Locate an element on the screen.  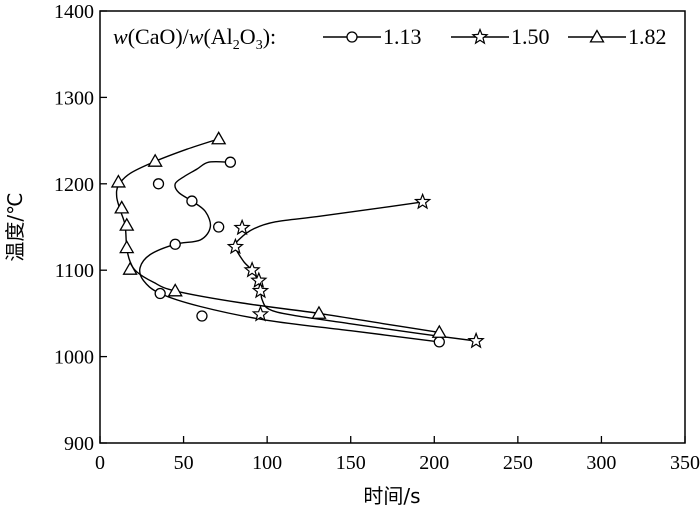
legend-title-part: (Al is located at coordinates (217, 36).